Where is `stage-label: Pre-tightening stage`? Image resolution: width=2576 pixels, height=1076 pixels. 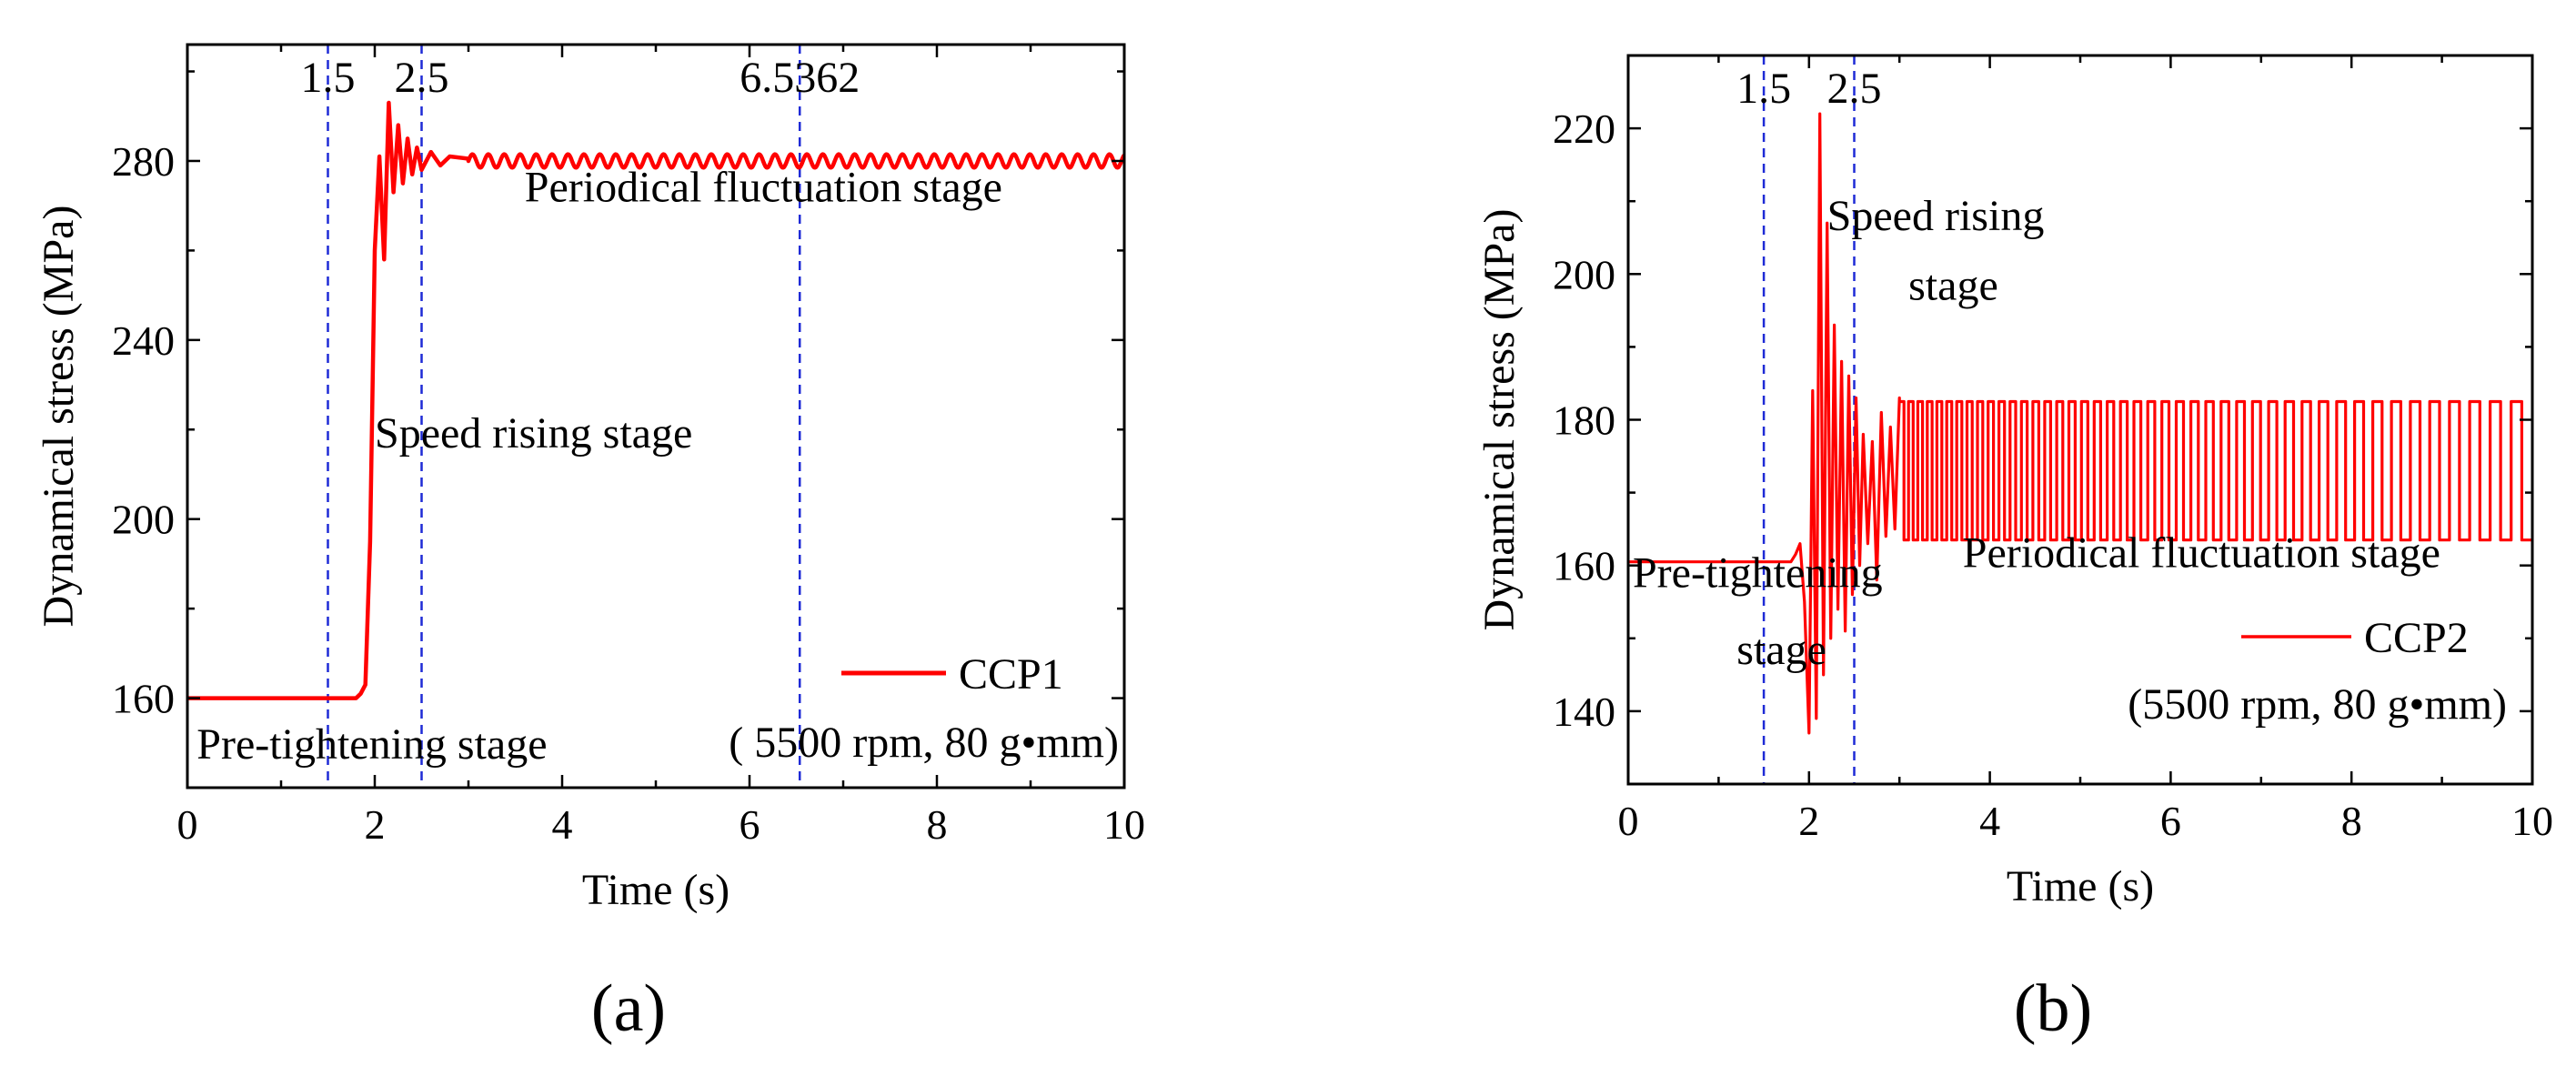
stage-label: Pre-tightening stage is located at coordinates (371, 744).